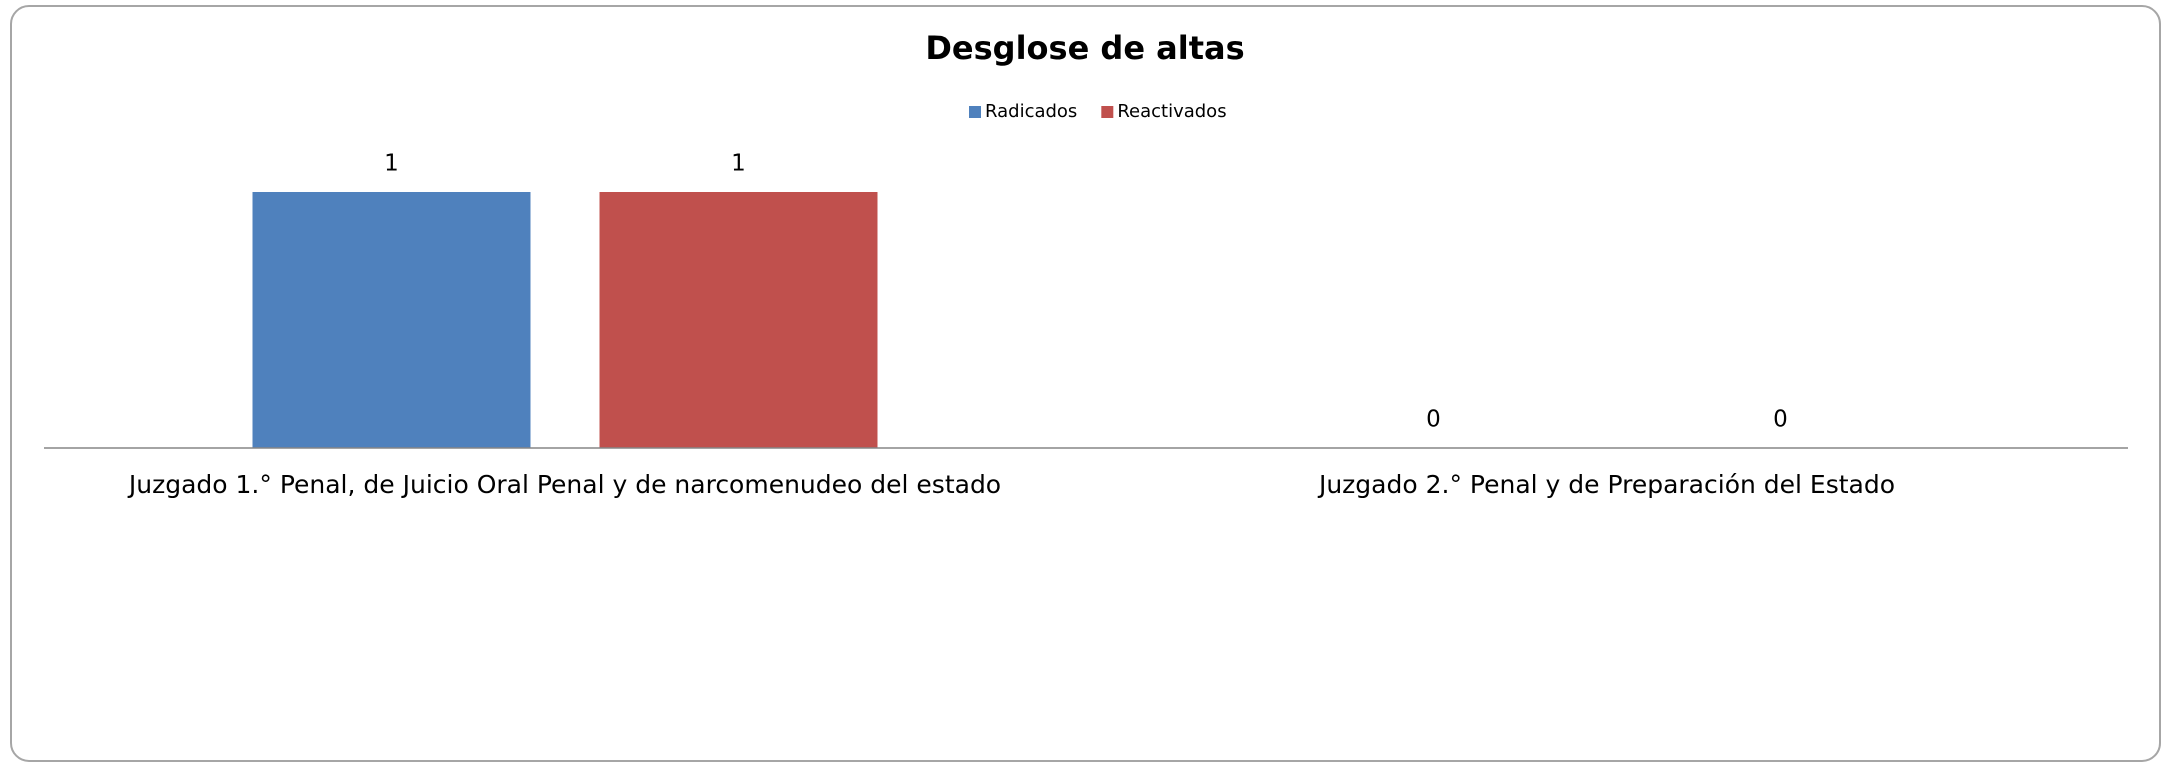  I want to click on legend-label: Radicados, so click(1031, 111).